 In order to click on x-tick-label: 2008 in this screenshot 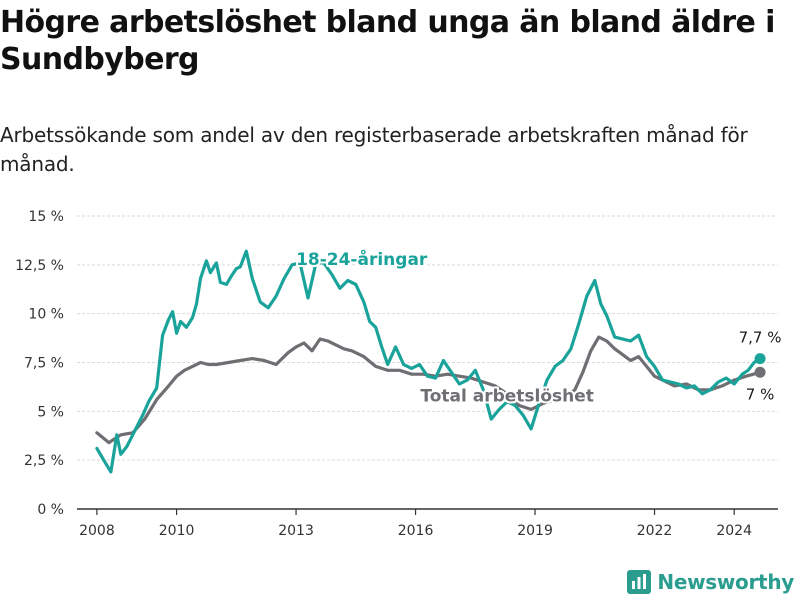, I will do `click(97, 531)`.